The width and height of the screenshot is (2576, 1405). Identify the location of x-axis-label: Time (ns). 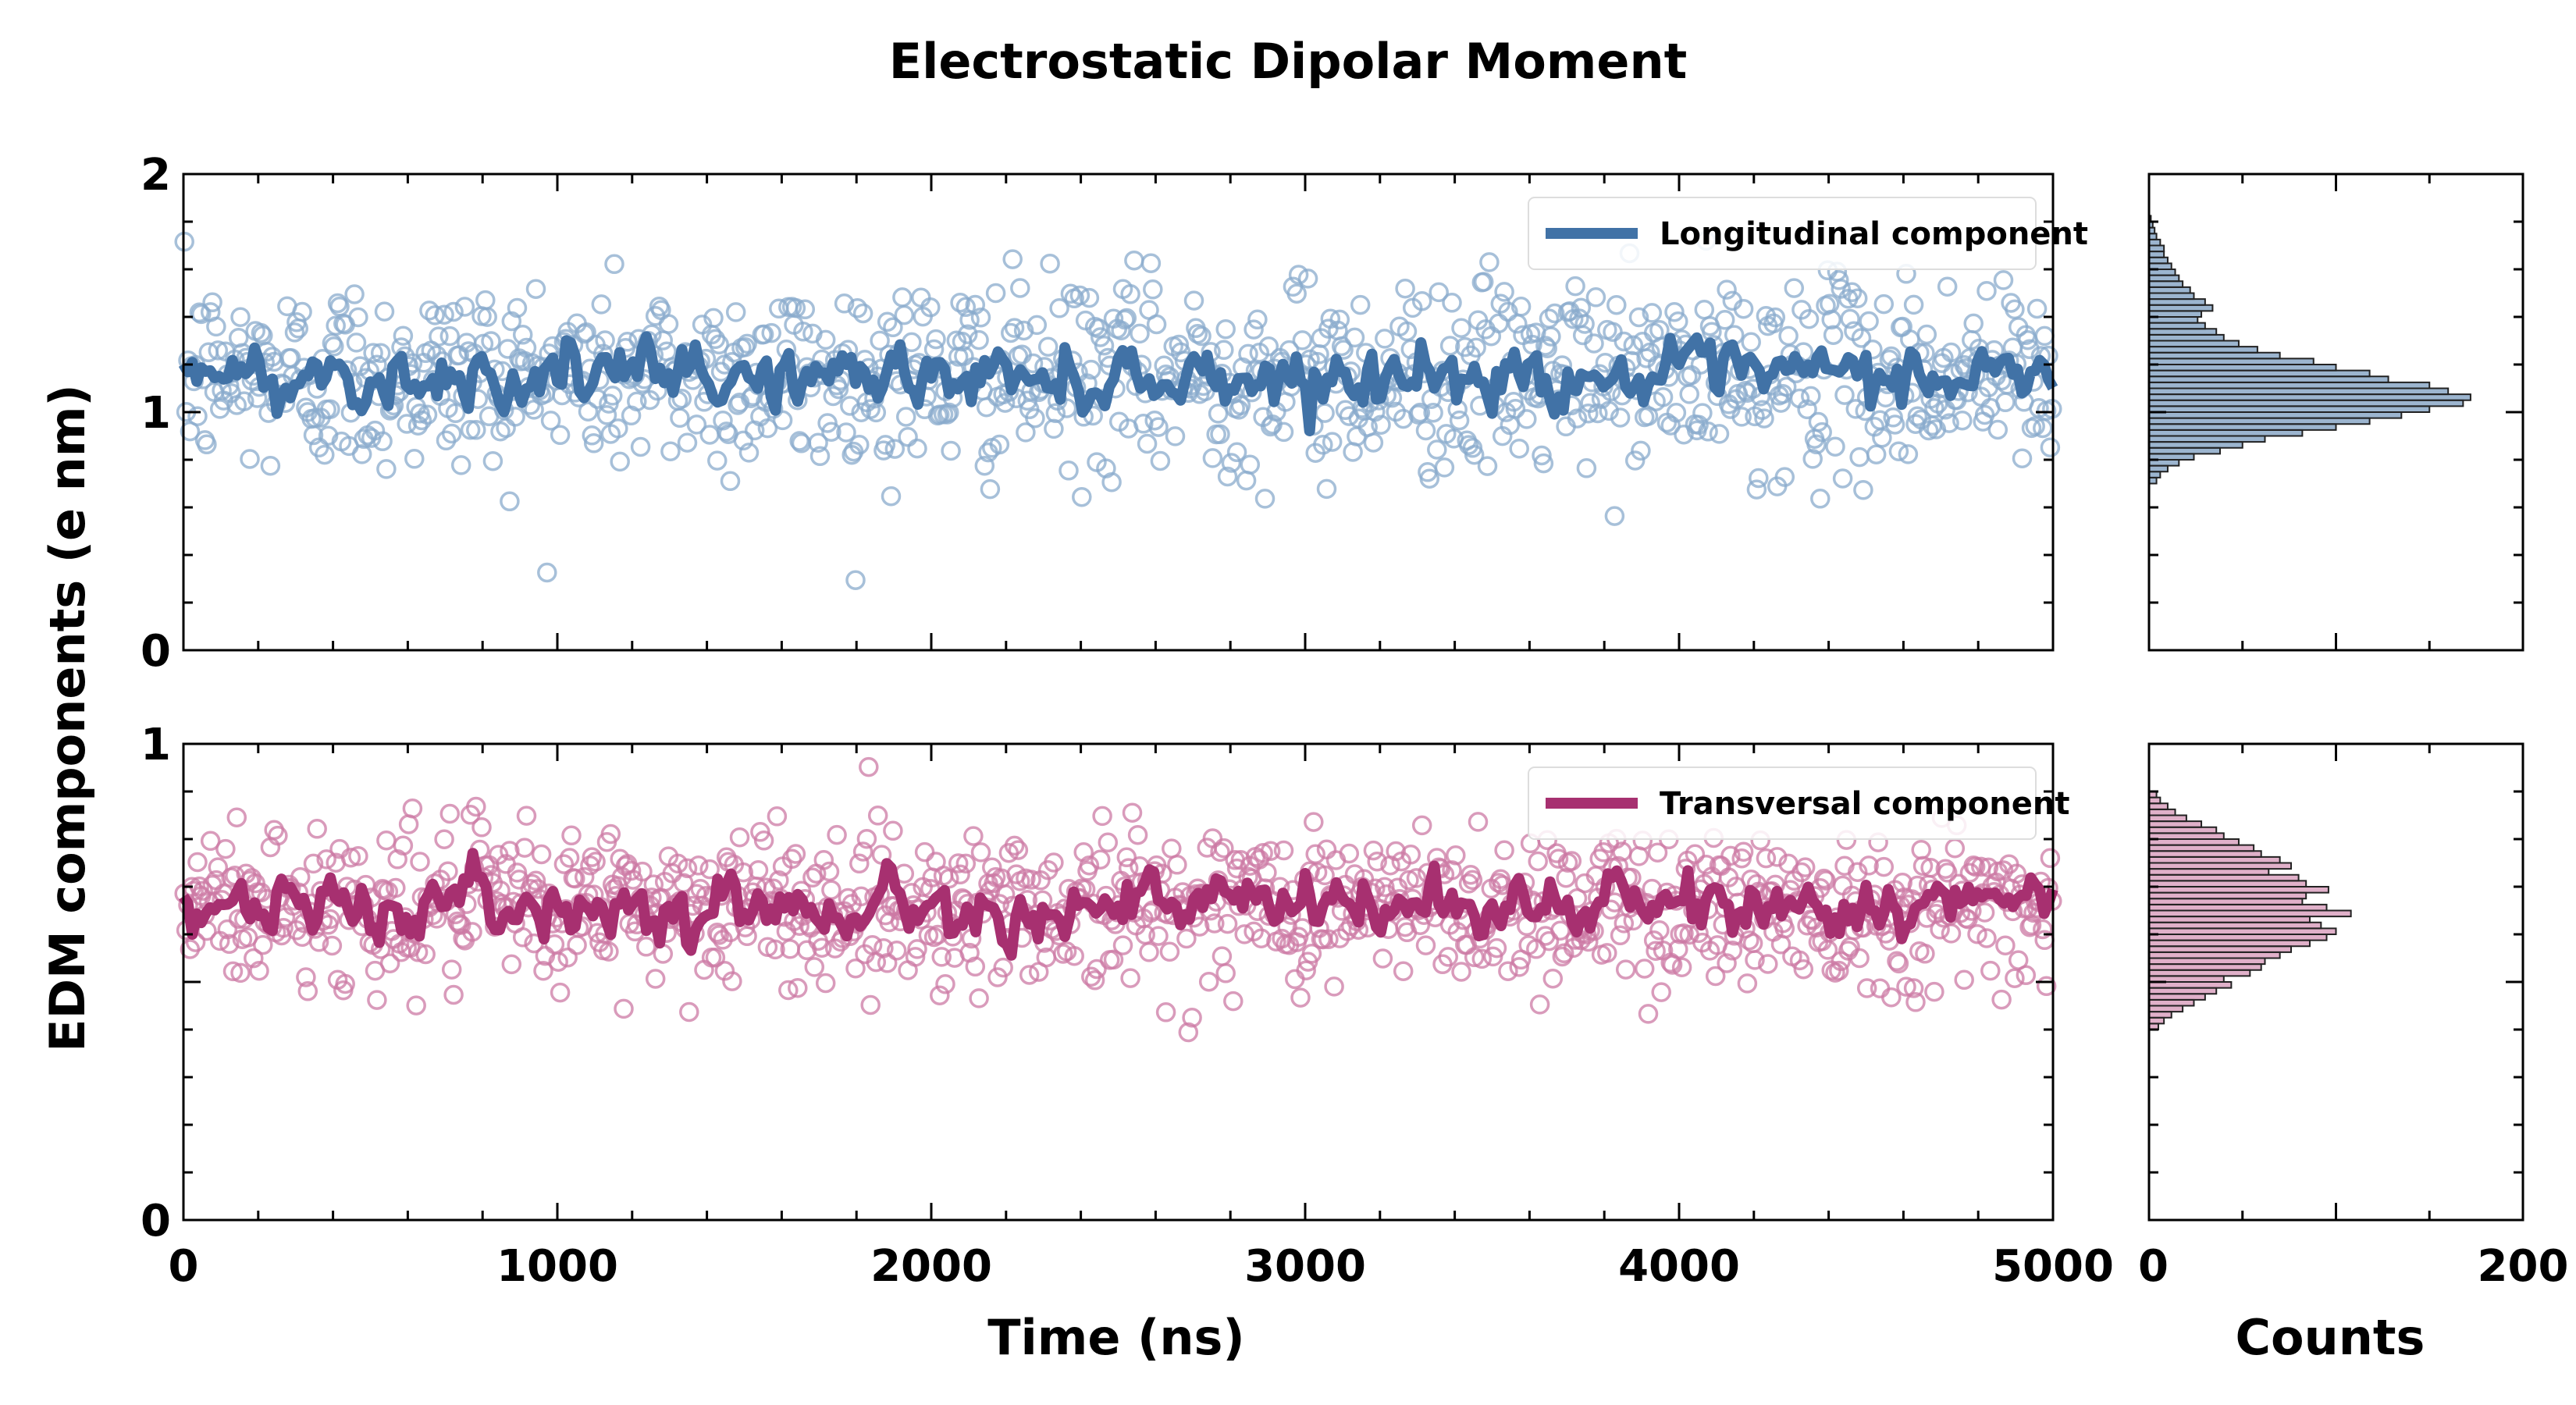
(1116, 1338).